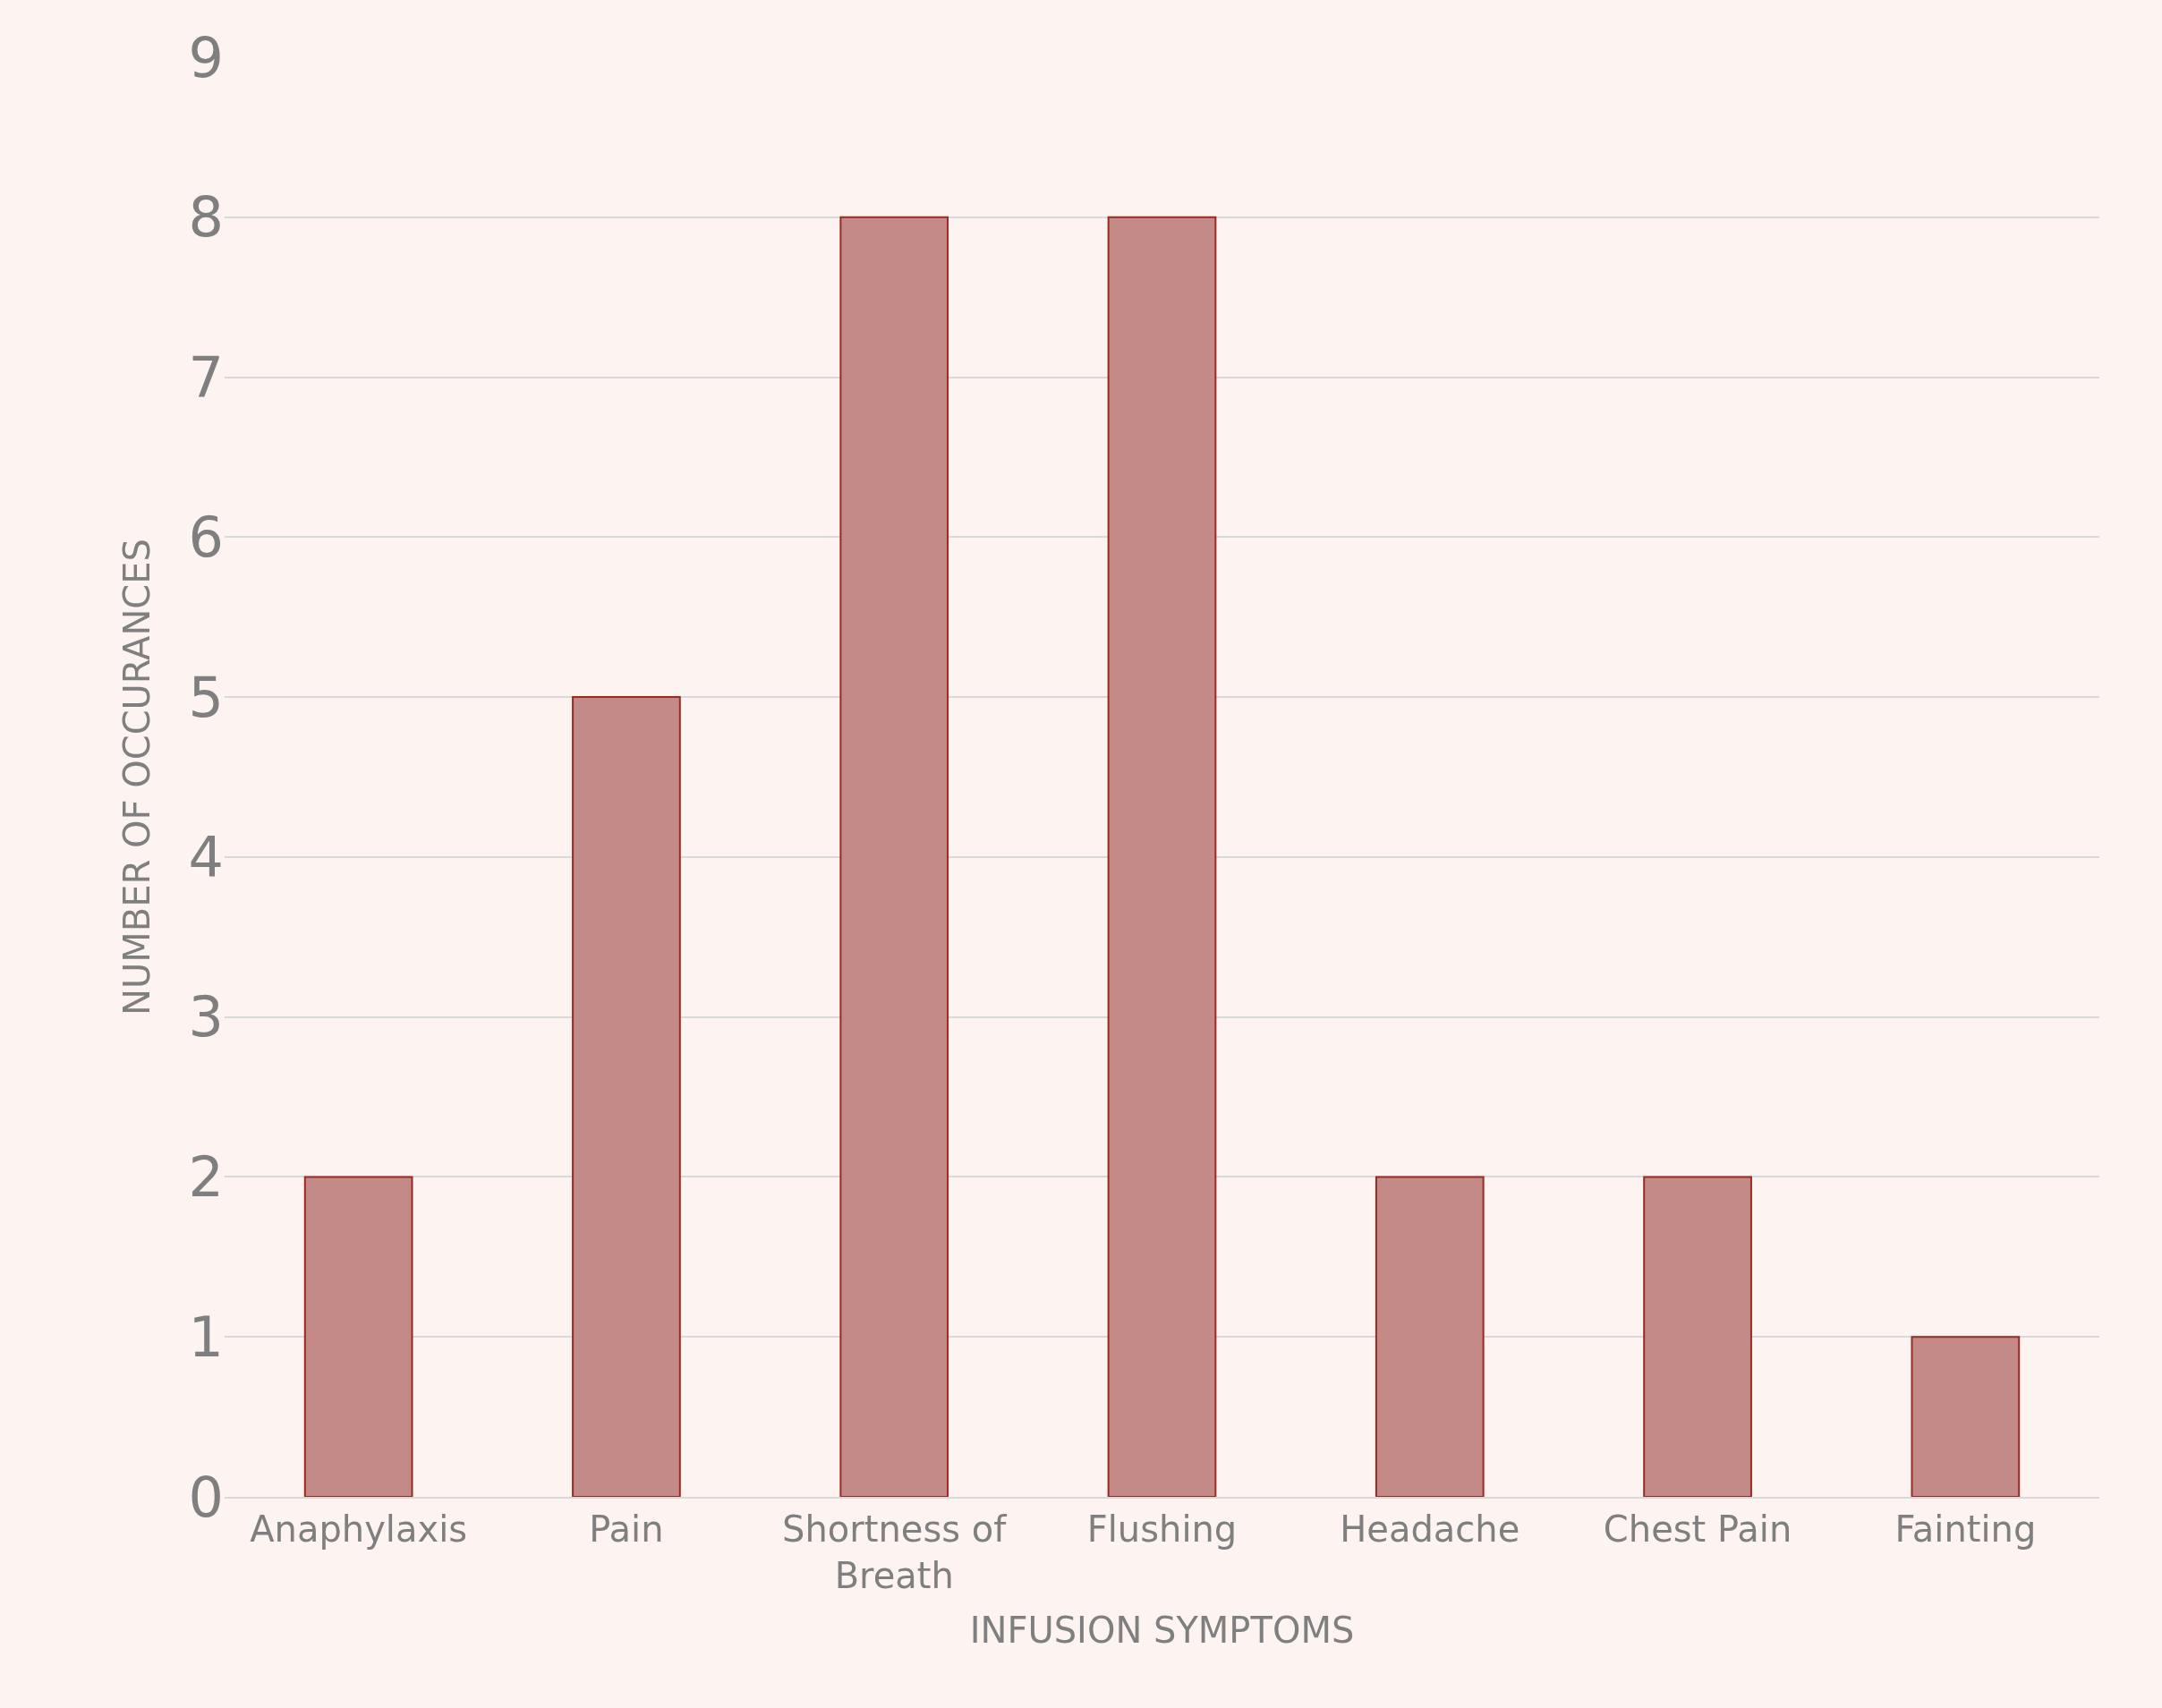 This screenshot has width=2162, height=1708. What do you see at coordinates (206, 1177) in the screenshot?
I see `y-tick-label: 2` at bounding box center [206, 1177].